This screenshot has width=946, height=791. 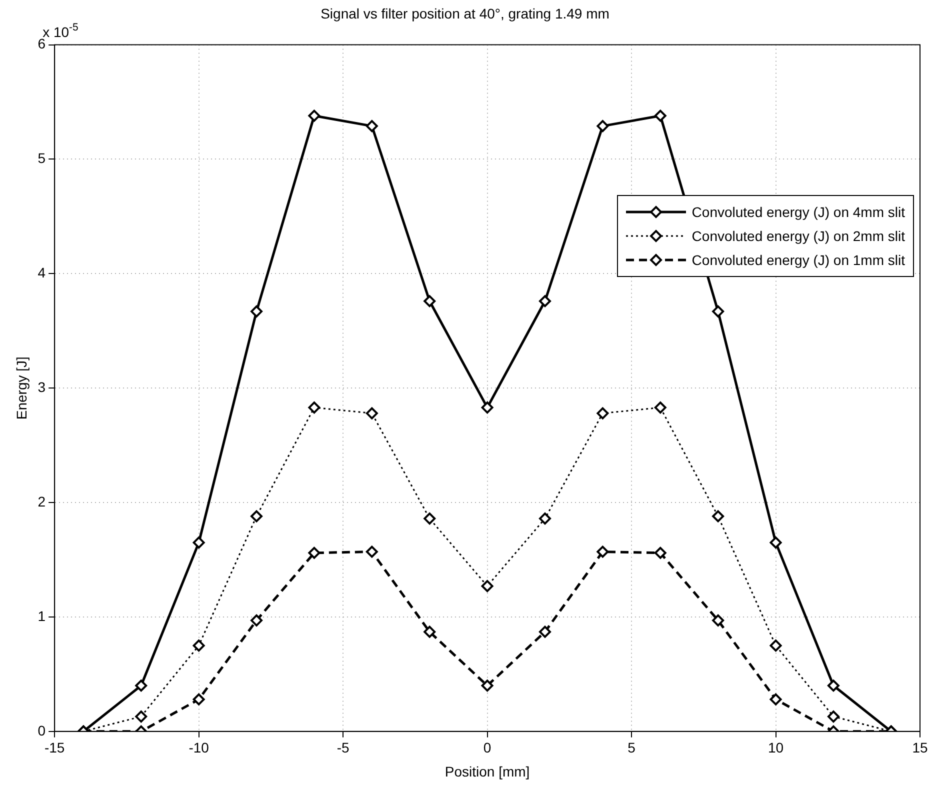 I want to click on x-tick-label: 10, so click(x=776, y=748).